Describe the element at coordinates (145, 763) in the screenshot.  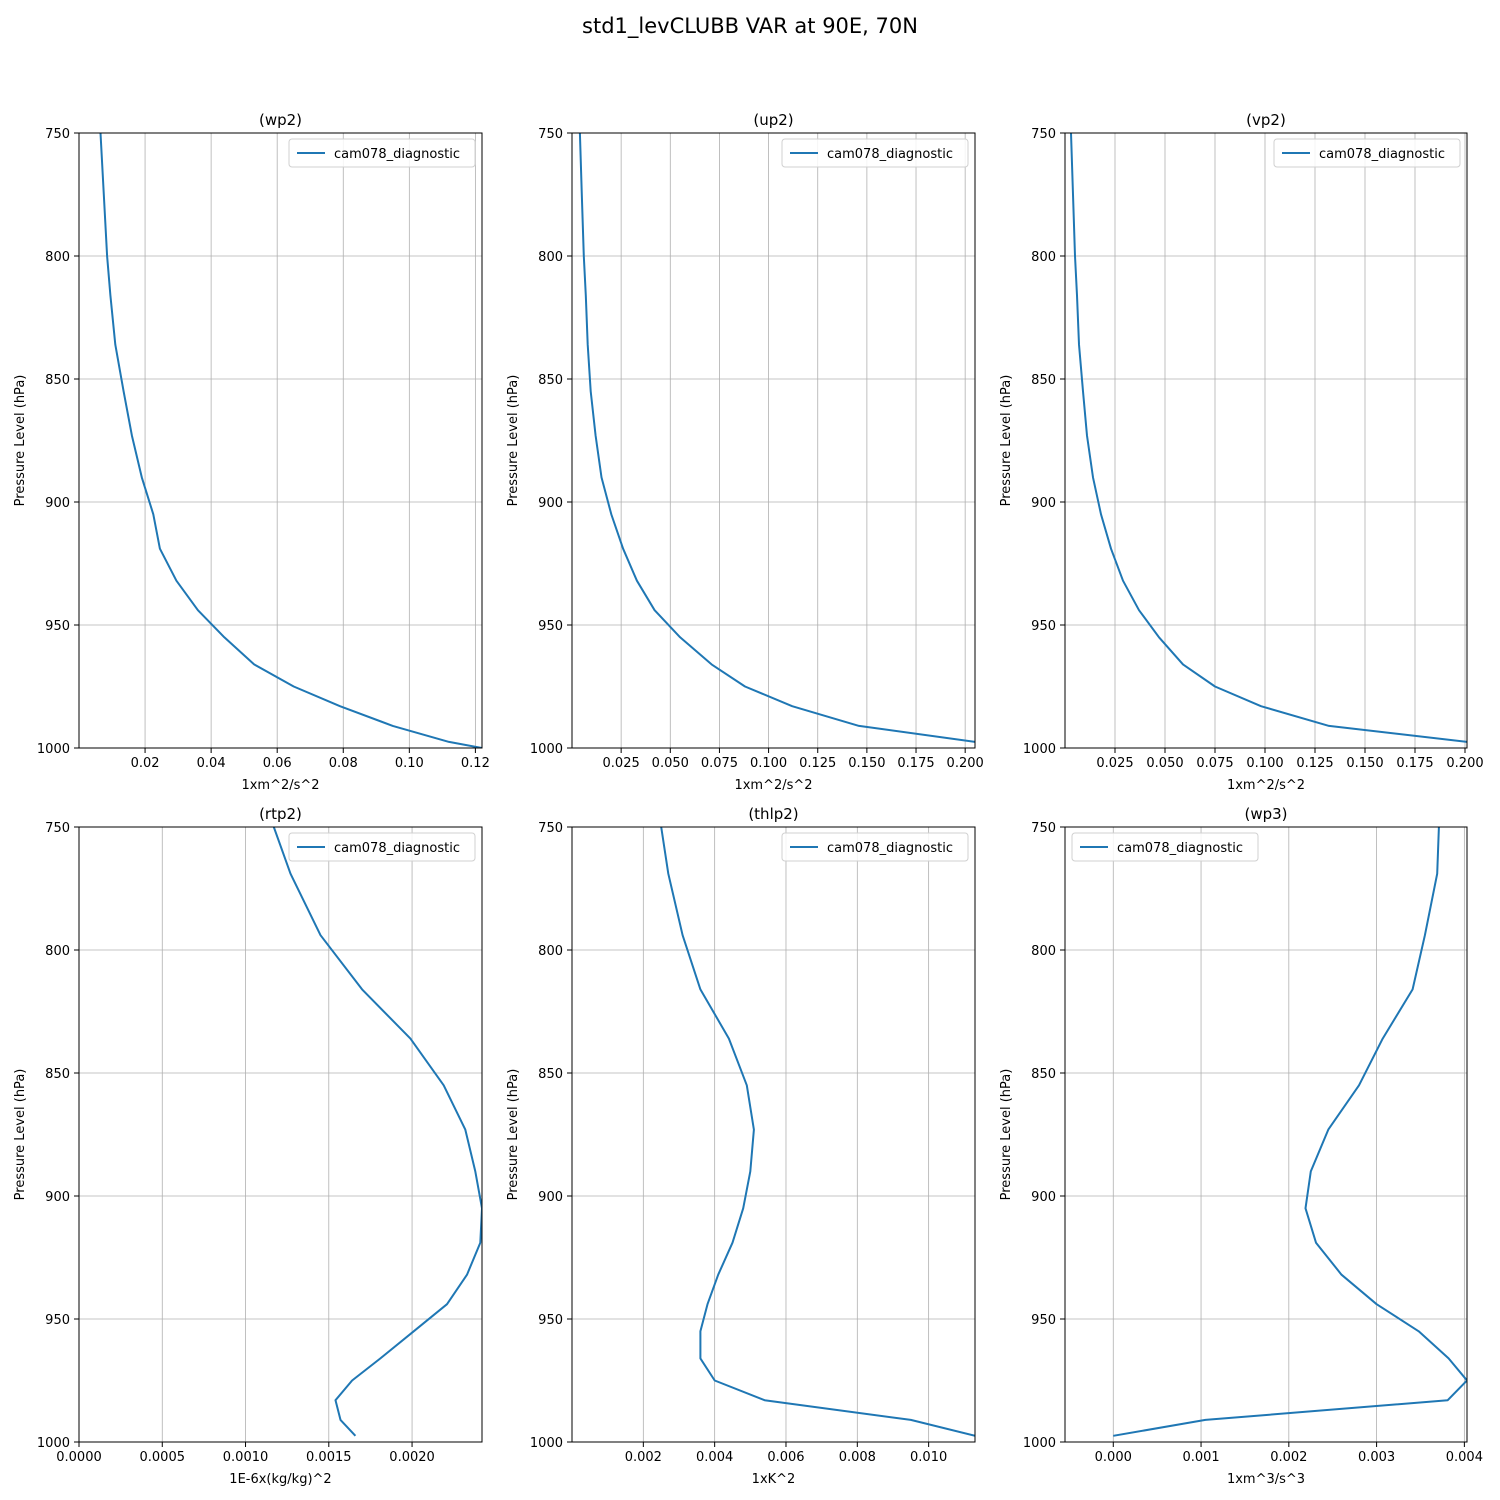
I see `x-tick-label: 0.02` at that location.